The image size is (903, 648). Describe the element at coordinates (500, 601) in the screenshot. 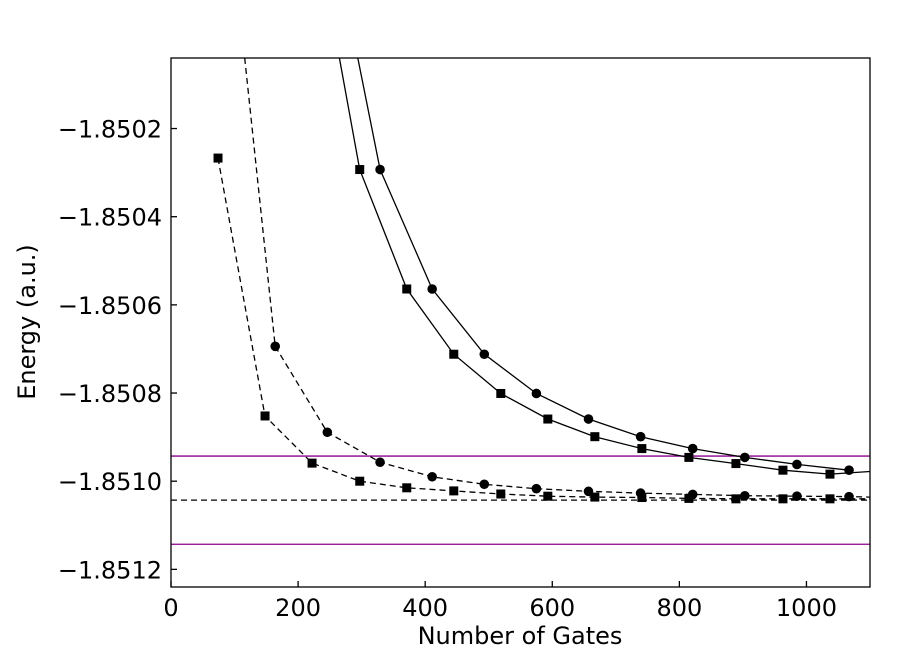

I see `x-axis: 0 200 400 600 800 1000` at that location.